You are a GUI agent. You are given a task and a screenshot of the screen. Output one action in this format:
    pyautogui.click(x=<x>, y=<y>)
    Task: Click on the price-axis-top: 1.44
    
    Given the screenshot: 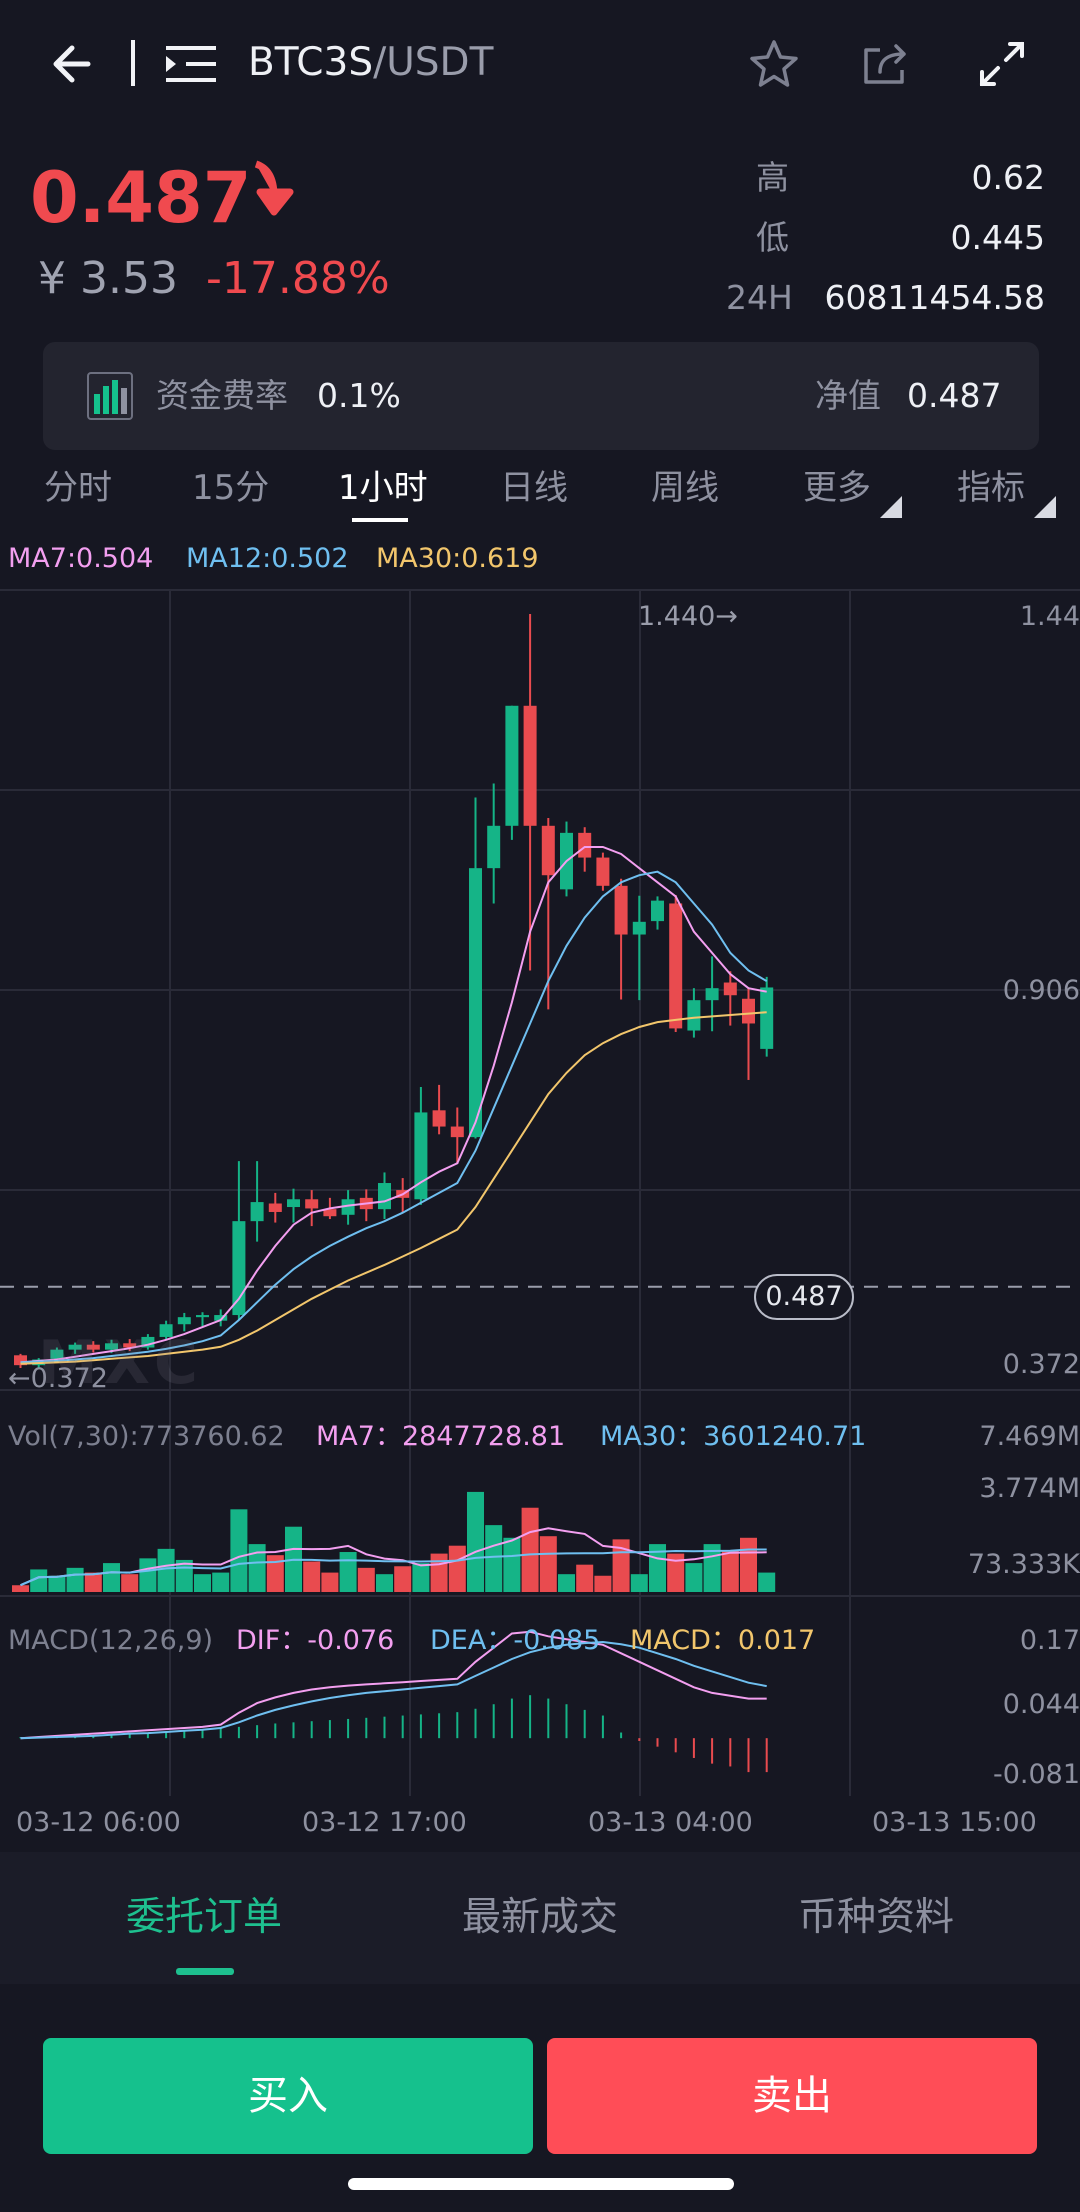 What is the action you would take?
    pyautogui.click(x=1049, y=616)
    